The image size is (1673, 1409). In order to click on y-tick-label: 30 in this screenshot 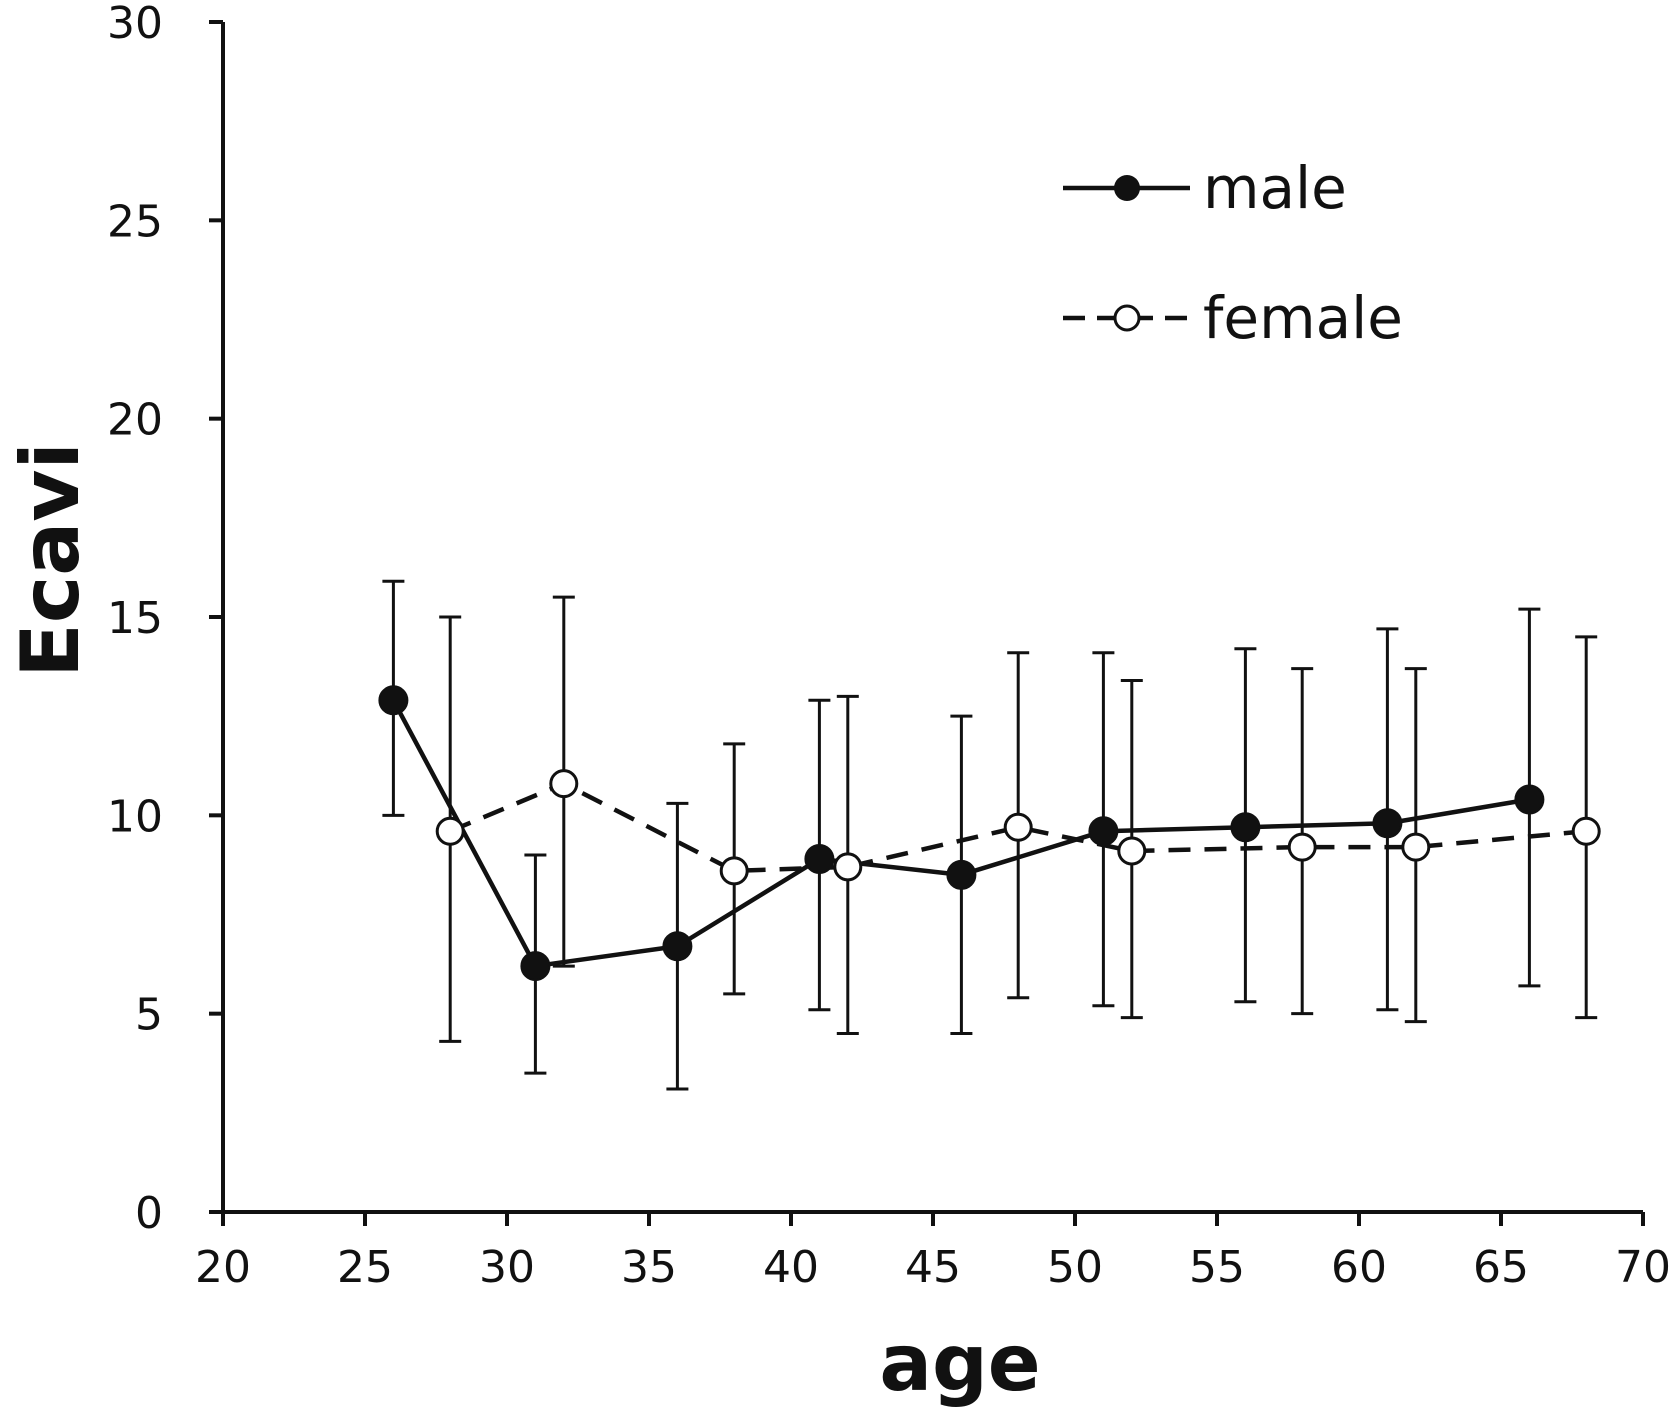, I will do `click(135, 24)`.